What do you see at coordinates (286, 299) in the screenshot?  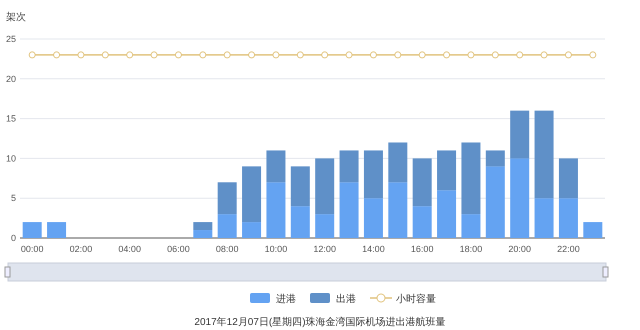 I see `legend-label: 进港` at bounding box center [286, 299].